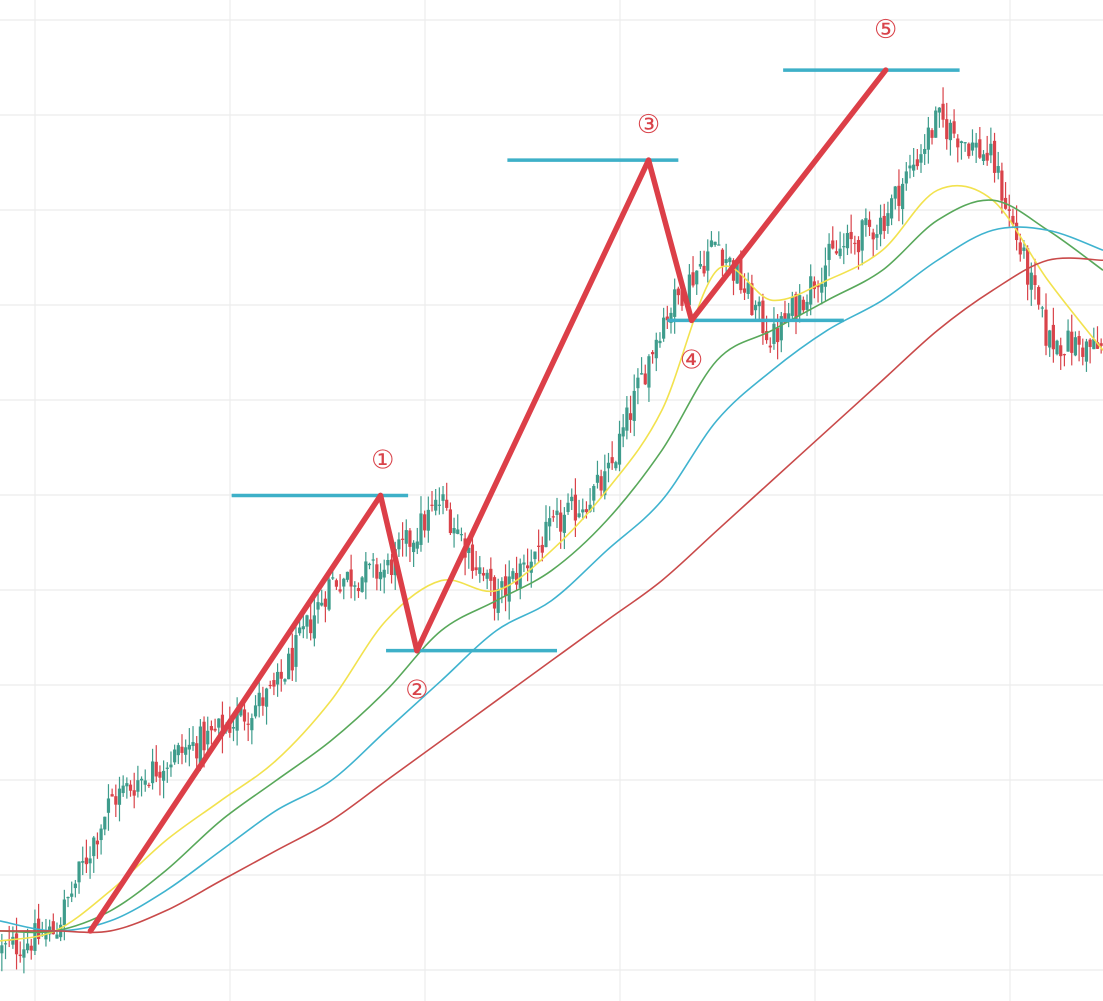 This screenshot has width=1103, height=1001. Describe the element at coordinates (382, 460) in the screenshot. I see `wave-label-1: ①` at that location.